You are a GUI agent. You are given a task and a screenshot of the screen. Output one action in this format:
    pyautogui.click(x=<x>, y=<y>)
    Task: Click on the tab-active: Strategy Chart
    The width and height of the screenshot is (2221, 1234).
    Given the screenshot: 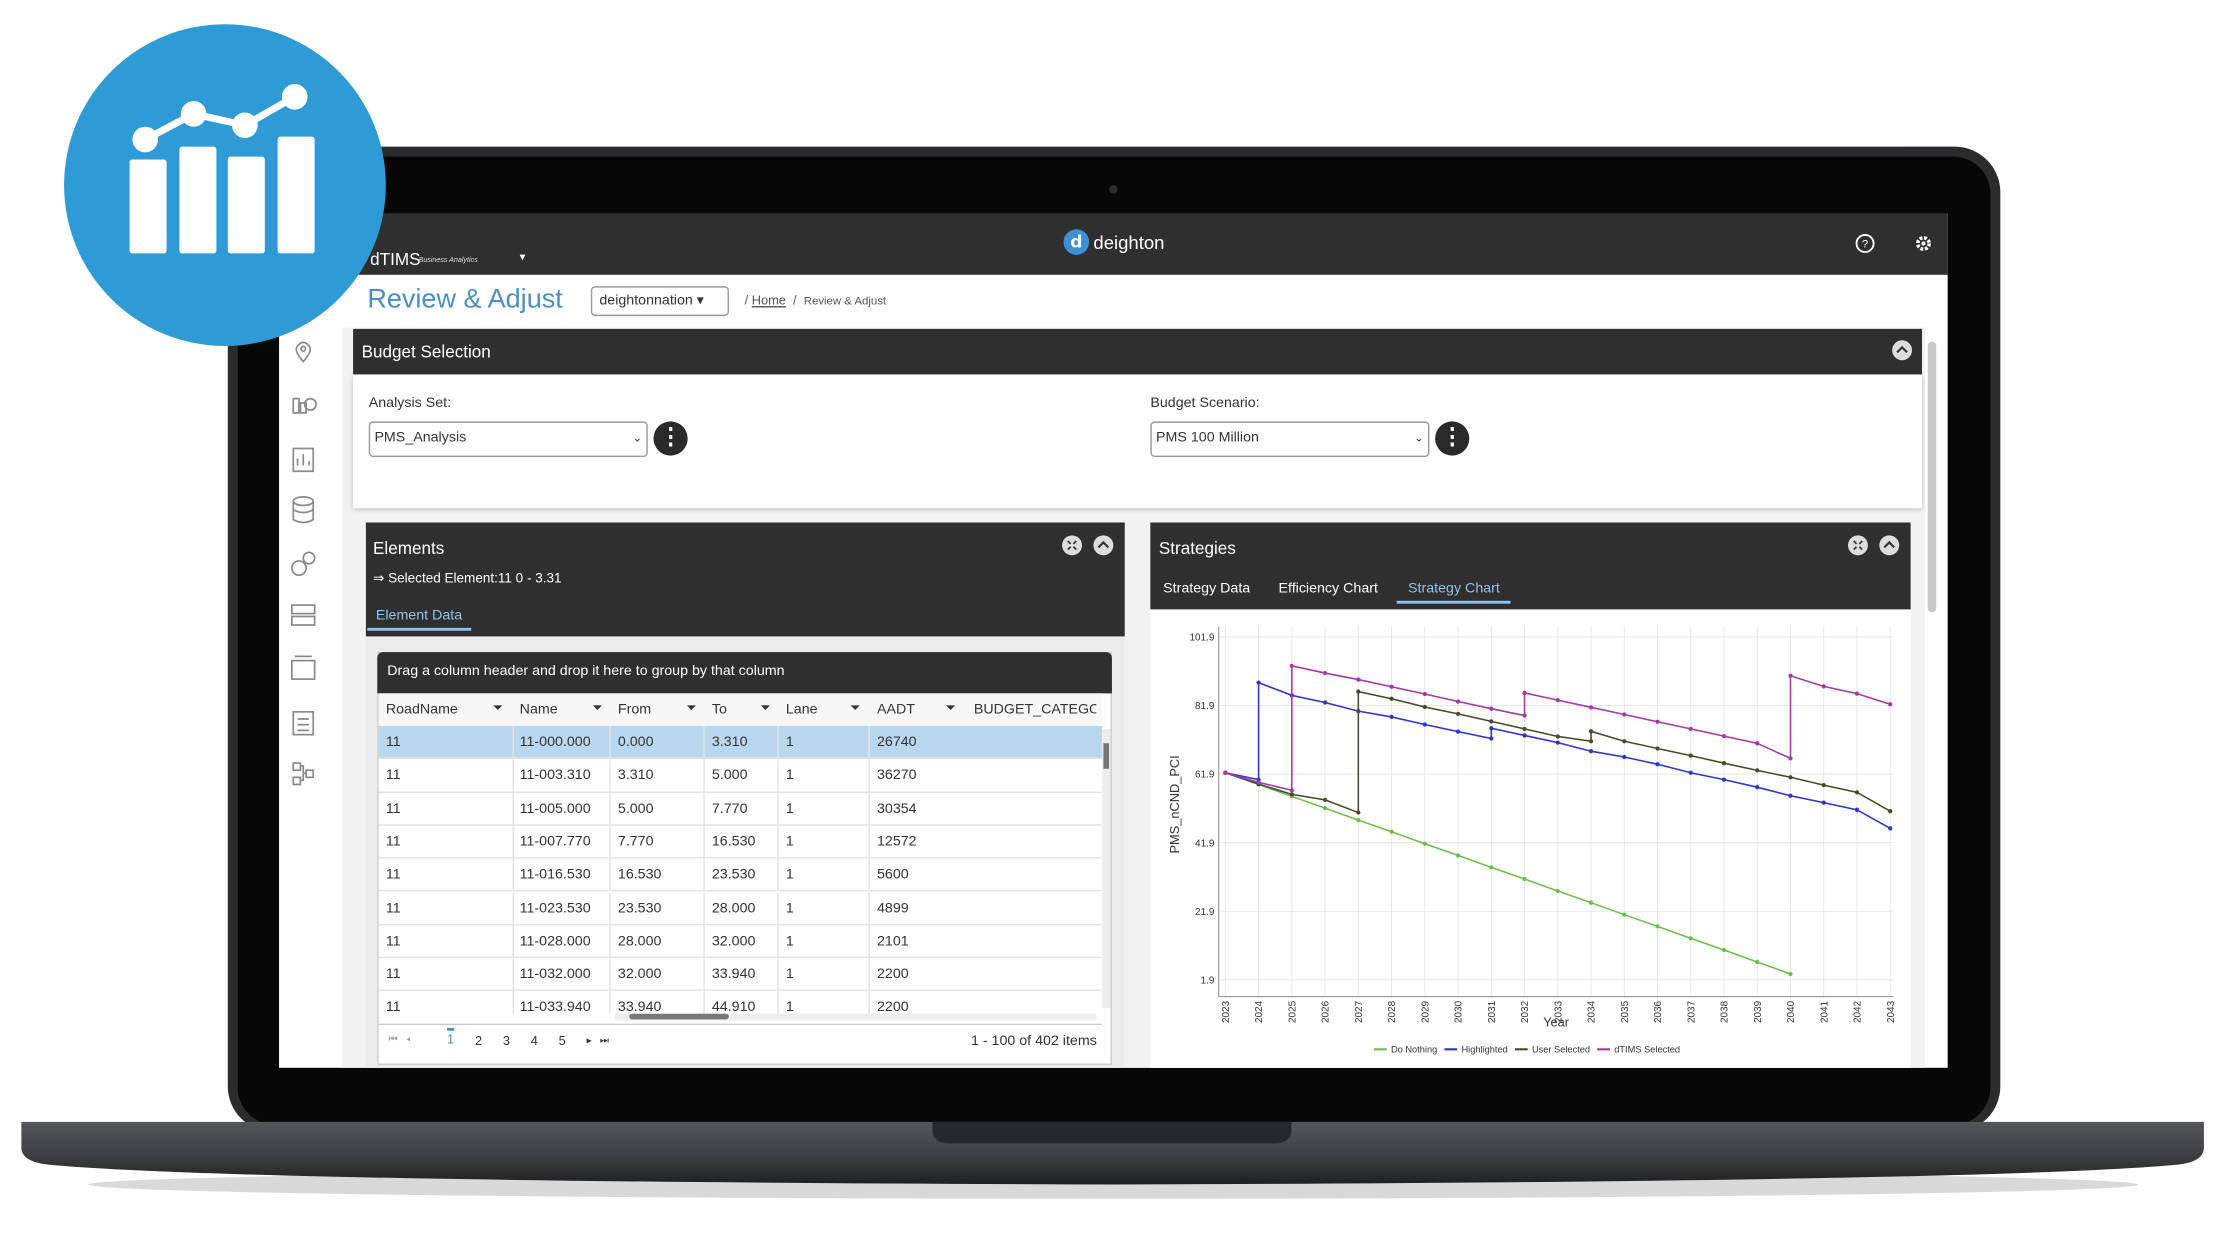 What is the action you would take?
    pyautogui.click(x=1454, y=592)
    